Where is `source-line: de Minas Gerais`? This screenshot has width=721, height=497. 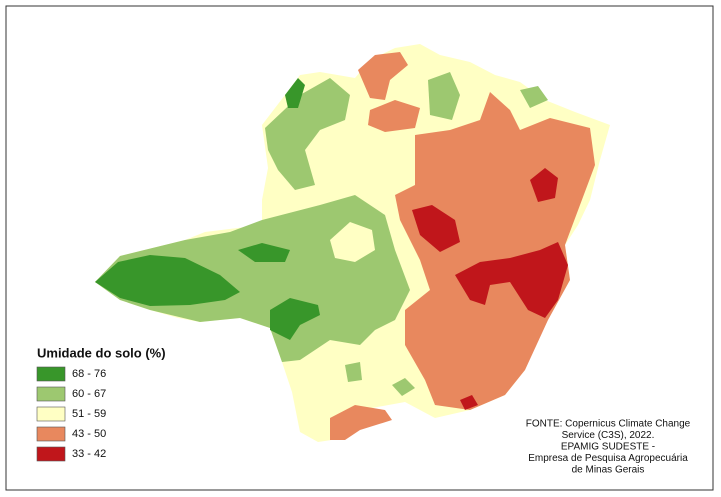 source-line: de Minas Gerais is located at coordinates (608, 470).